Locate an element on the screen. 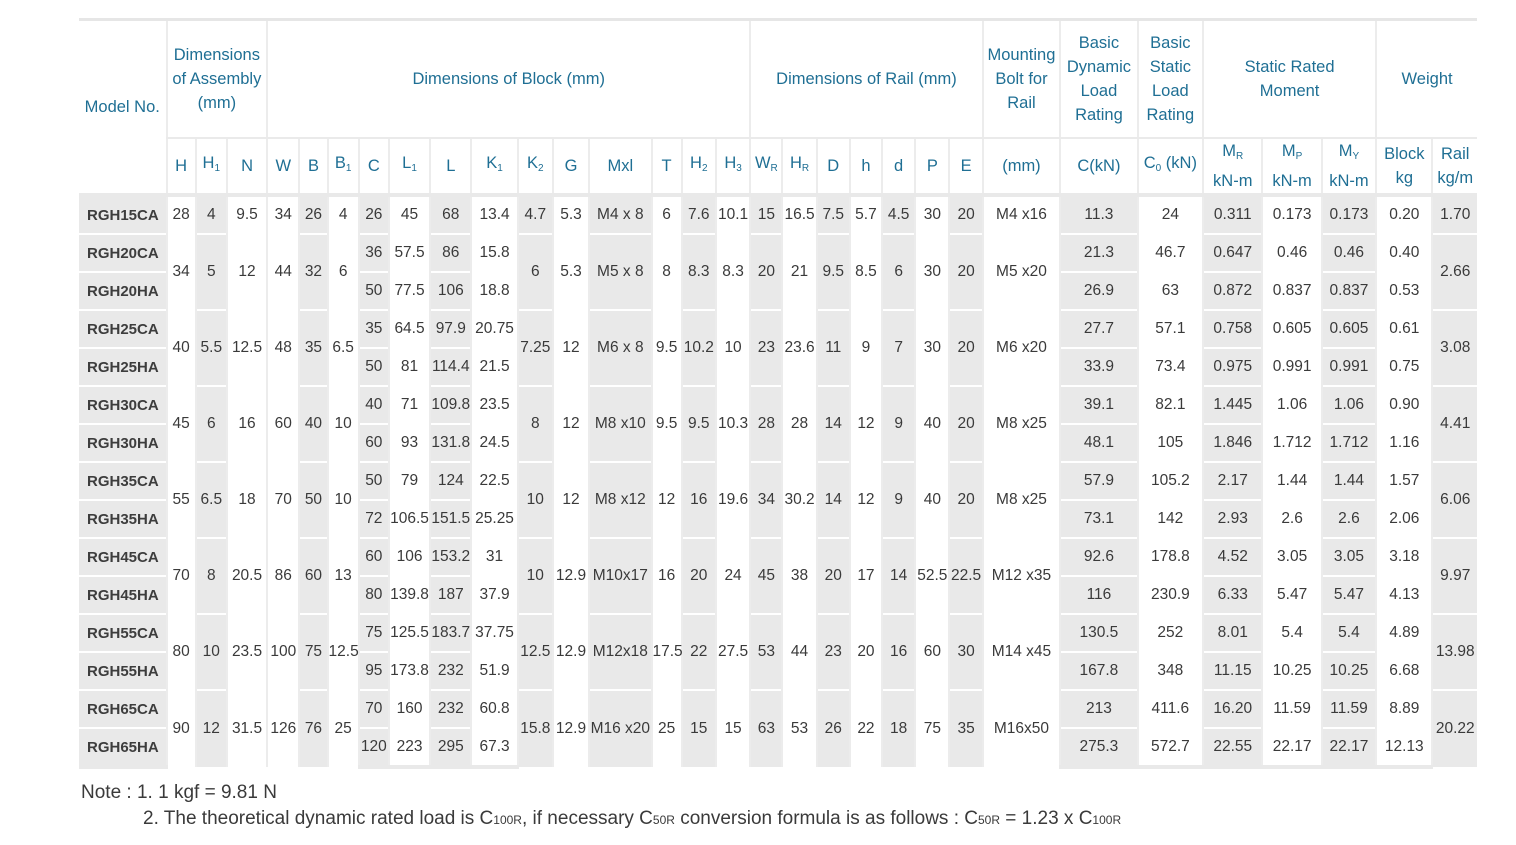 This screenshot has height=845, width=1516. cell-h1: 10 is located at coordinates (210, 651).